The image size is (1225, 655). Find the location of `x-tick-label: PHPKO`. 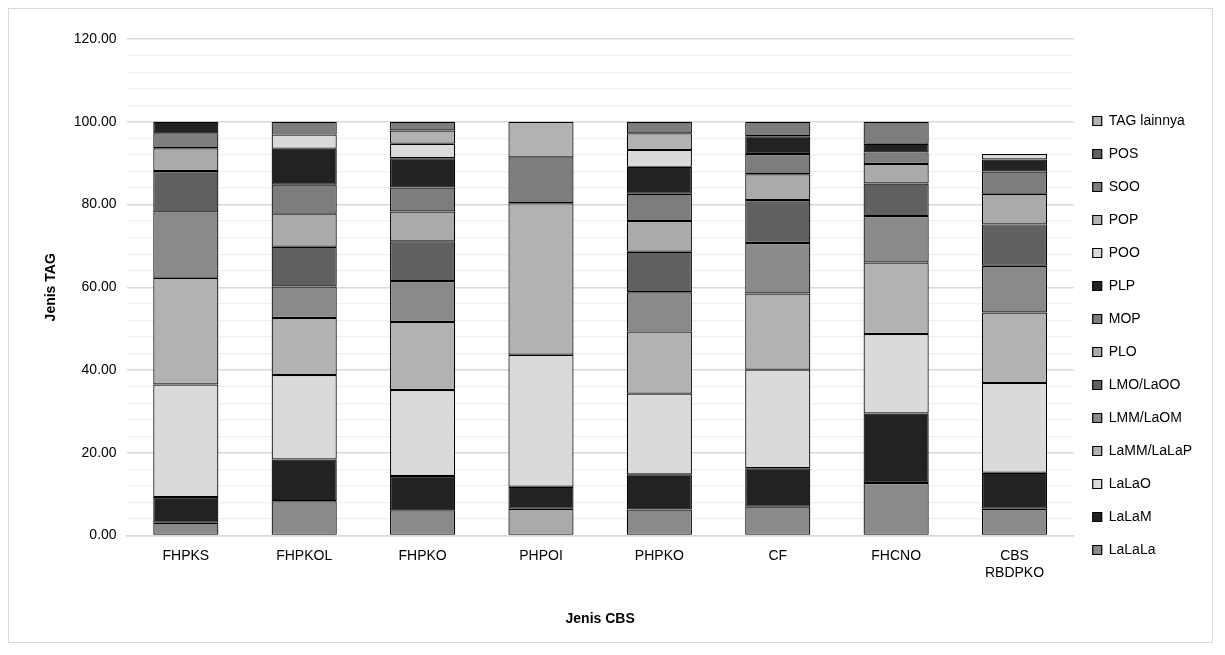

x-tick-label: PHPKO is located at coordinates (659, 554).